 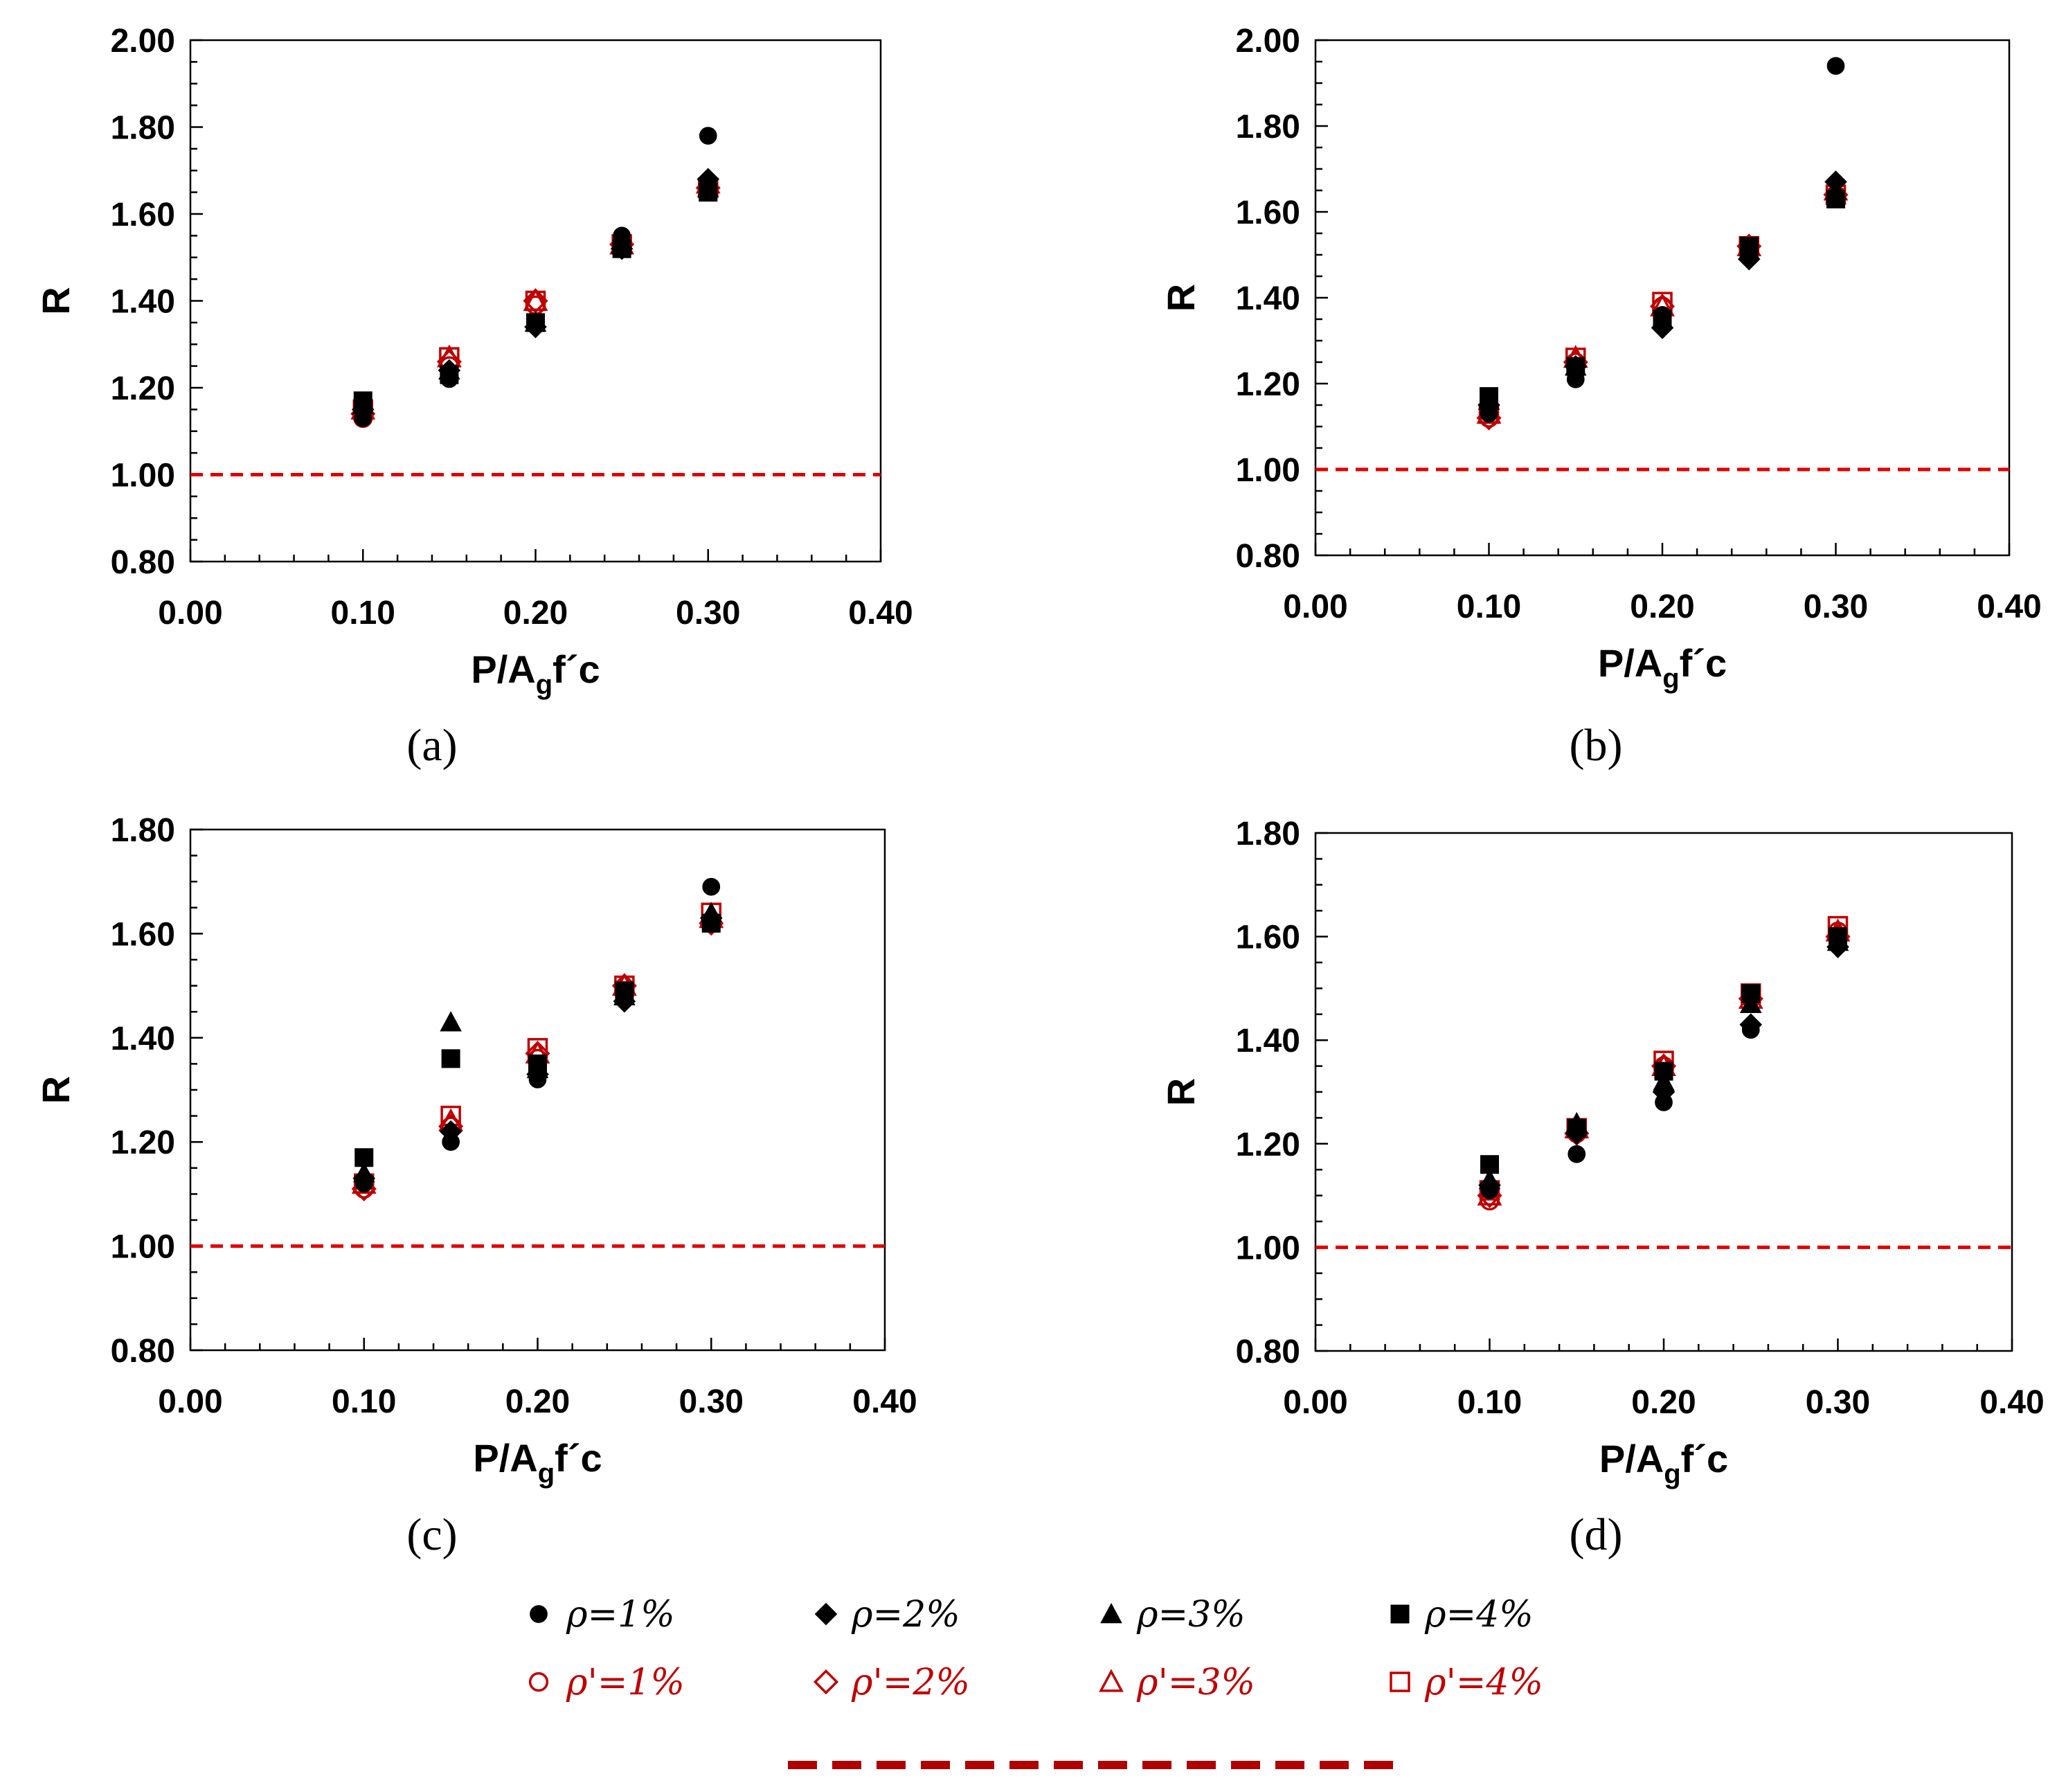 I want to click on legend-label: ρ'=4%, so click(x=1483, y=1682).